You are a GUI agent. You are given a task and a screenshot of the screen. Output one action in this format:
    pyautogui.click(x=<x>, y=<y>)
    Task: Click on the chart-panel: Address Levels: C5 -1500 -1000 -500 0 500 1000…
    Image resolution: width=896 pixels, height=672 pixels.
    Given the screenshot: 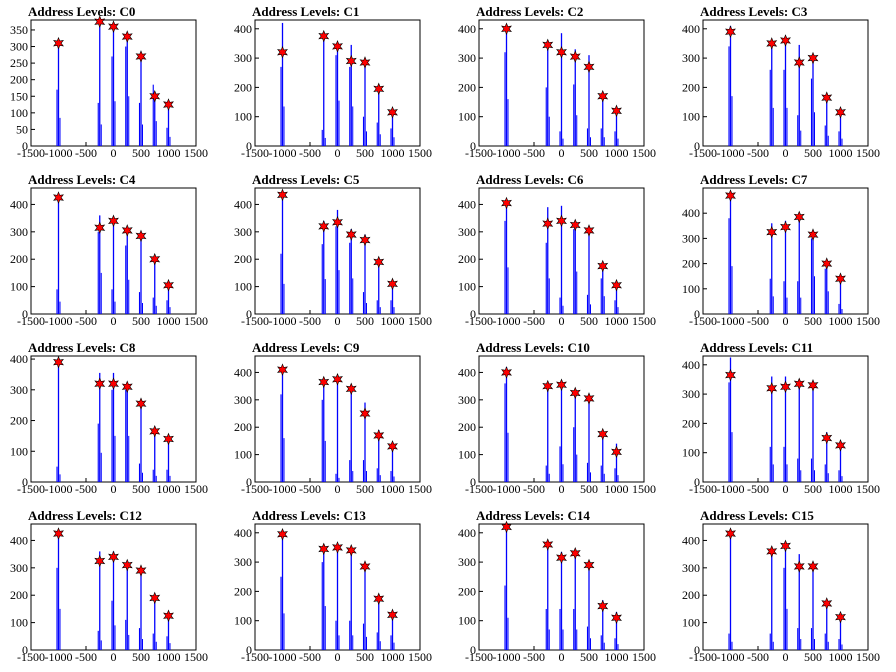 What is the action you would take?
    pyautogui.click(x=336, y=252)
    